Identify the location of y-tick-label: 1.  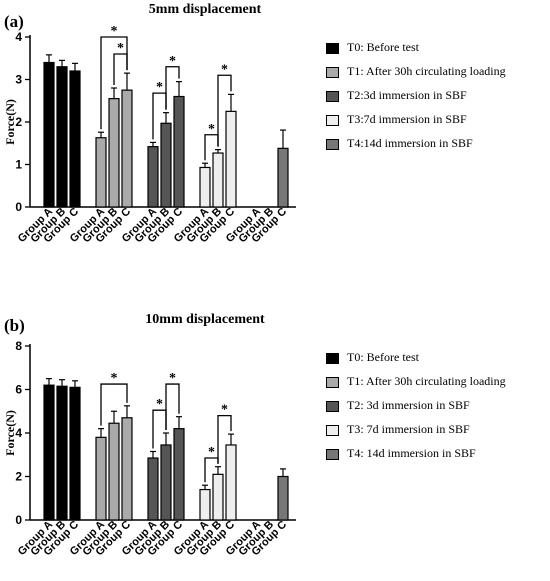
(18, 165).